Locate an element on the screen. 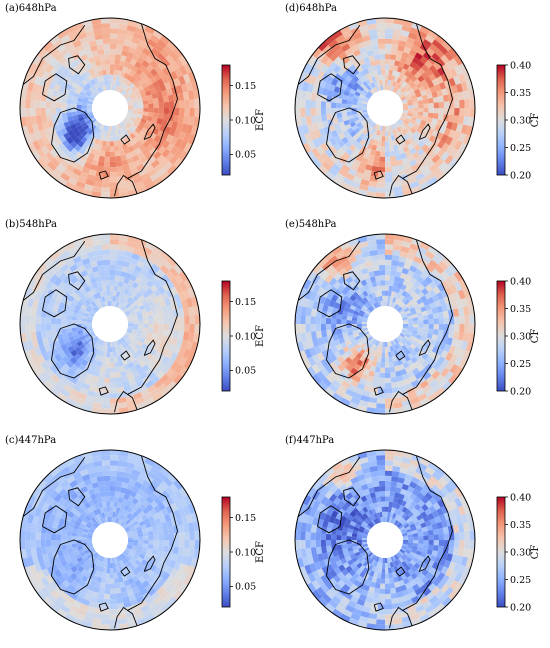 The image size is (550, 648). colorbar is located at coordinates (501, 120).